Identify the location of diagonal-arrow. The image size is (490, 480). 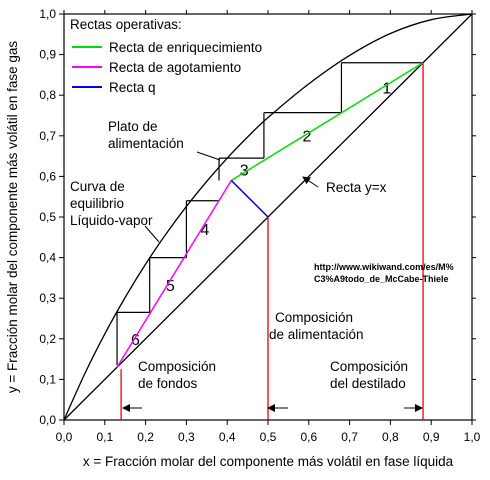
(310, 182).